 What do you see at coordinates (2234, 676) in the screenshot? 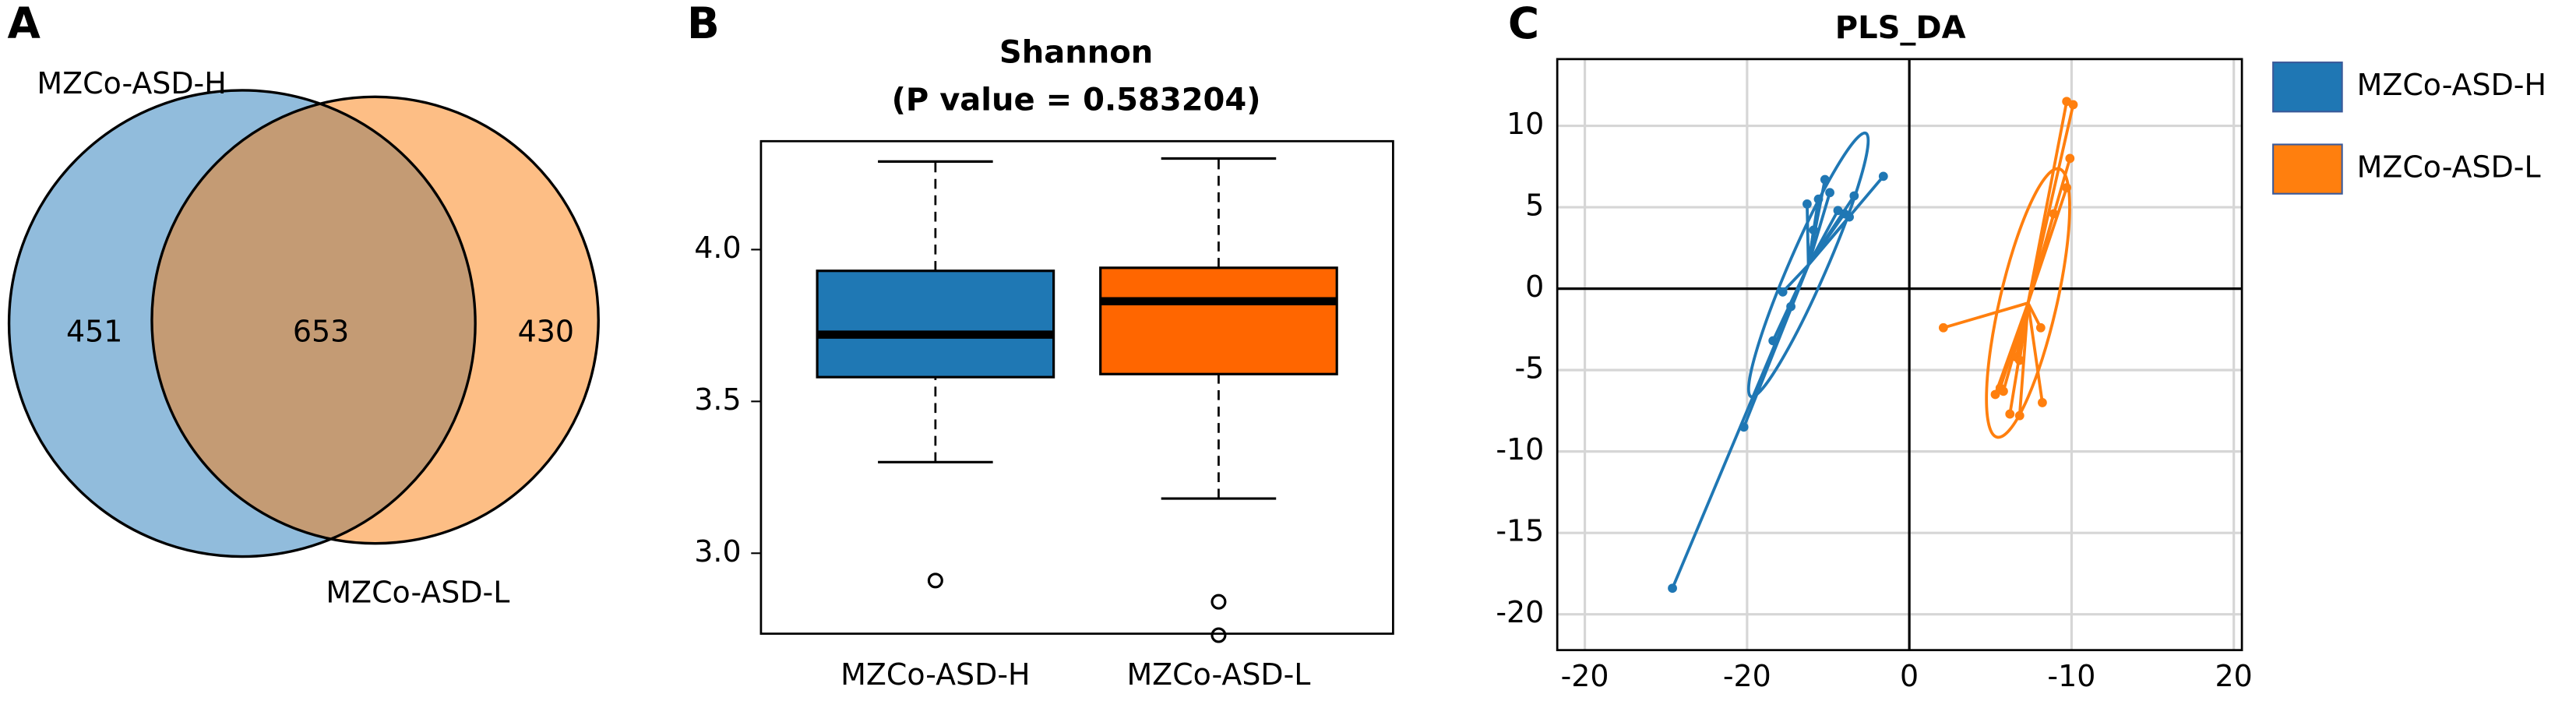
I see `x-tick-label: 20` at bounding box center [2234, 676].